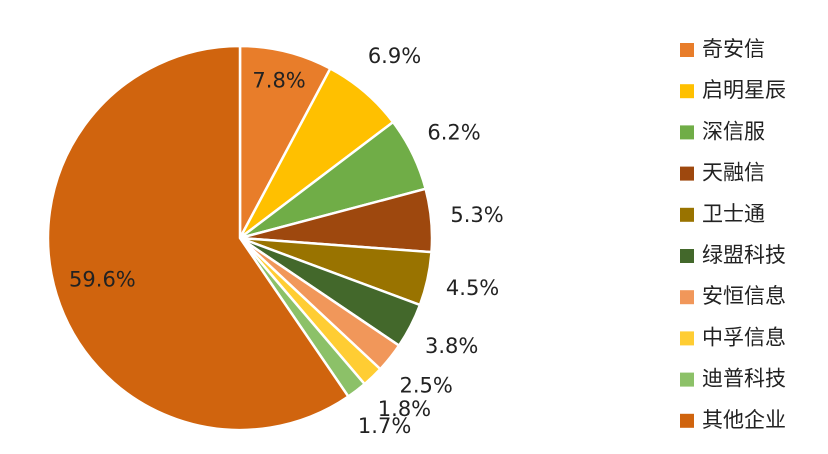  Describe the element at coordinates (278, 81) in the screenshot. I see `data-label: 7.8%` at that location.